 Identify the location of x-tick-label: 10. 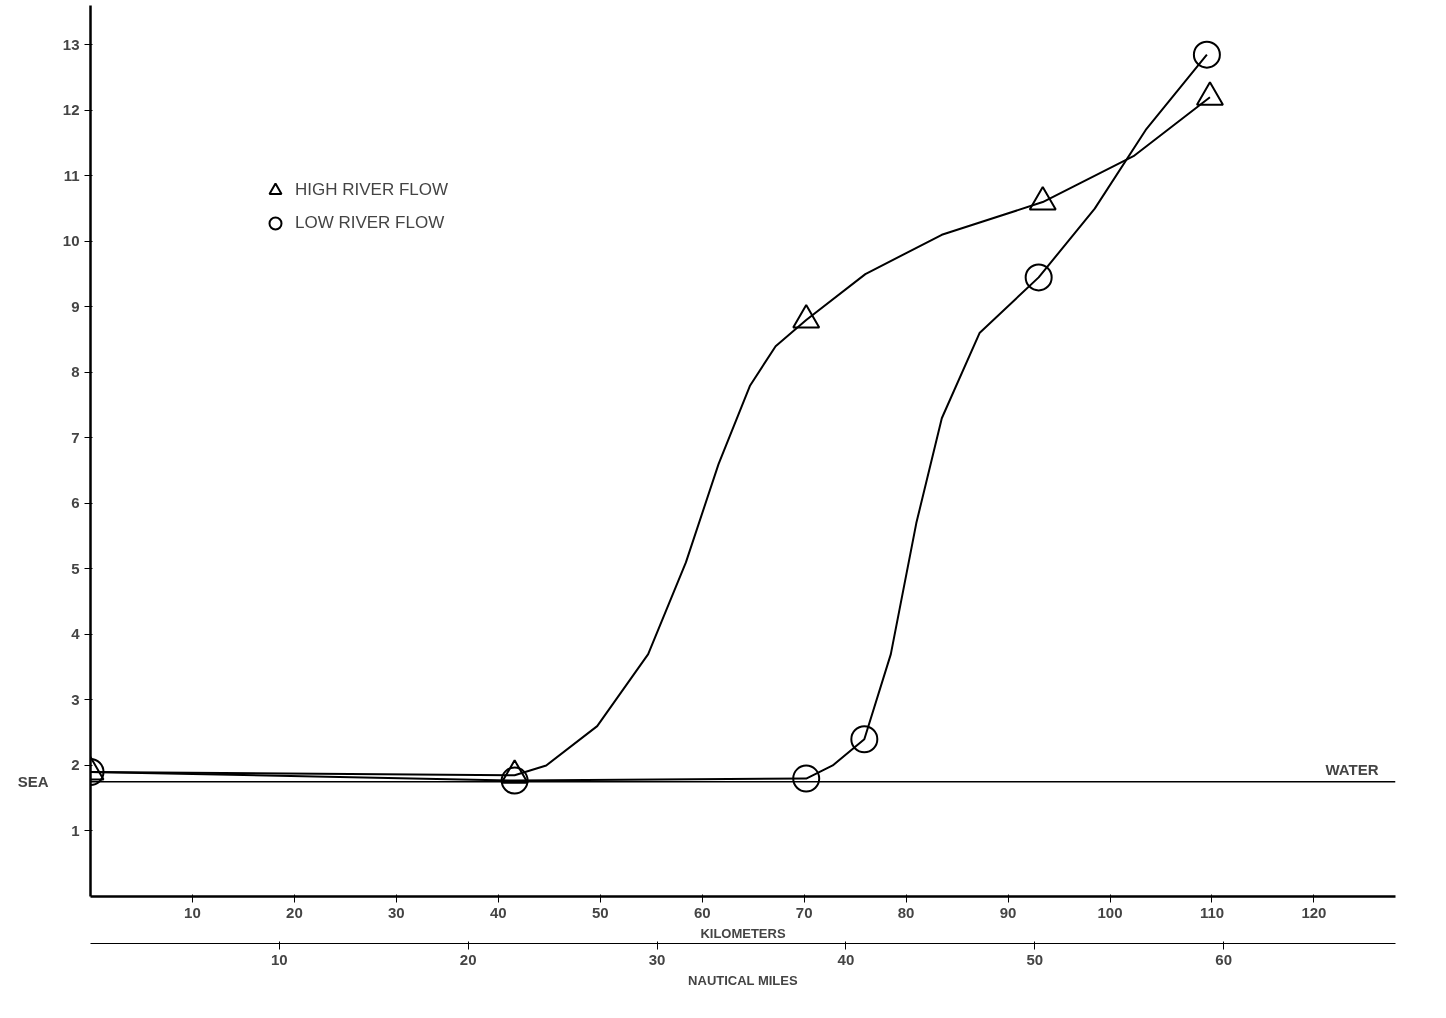
(192, 912).